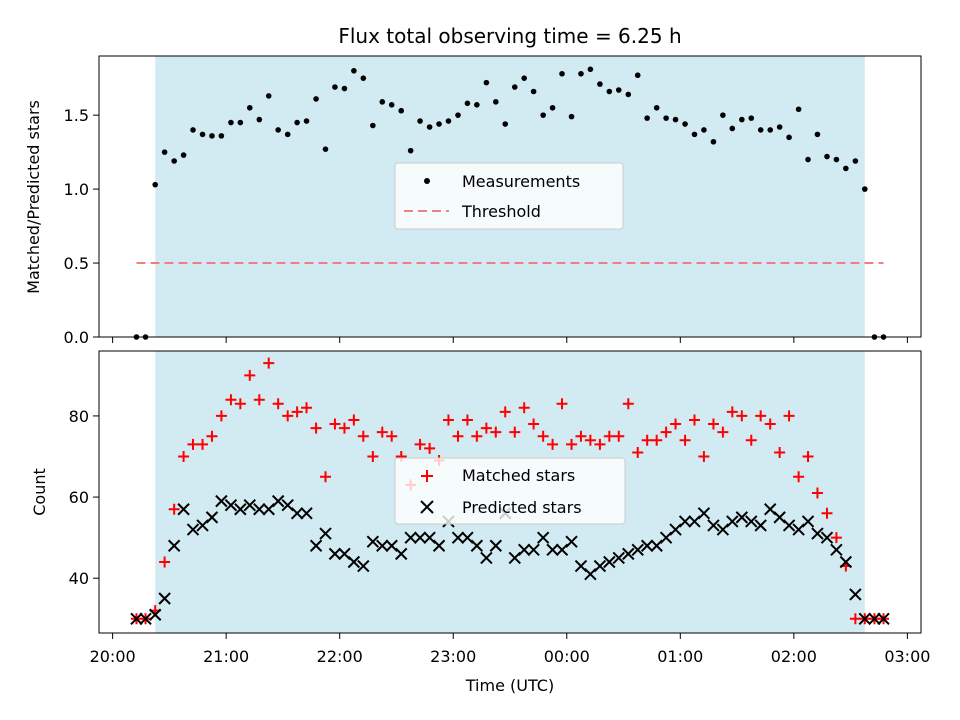  What do you see at coordinates (567, 656) in the screenshot?
I see `x-tick-label: 00:00` at bounding box center [567, 656].